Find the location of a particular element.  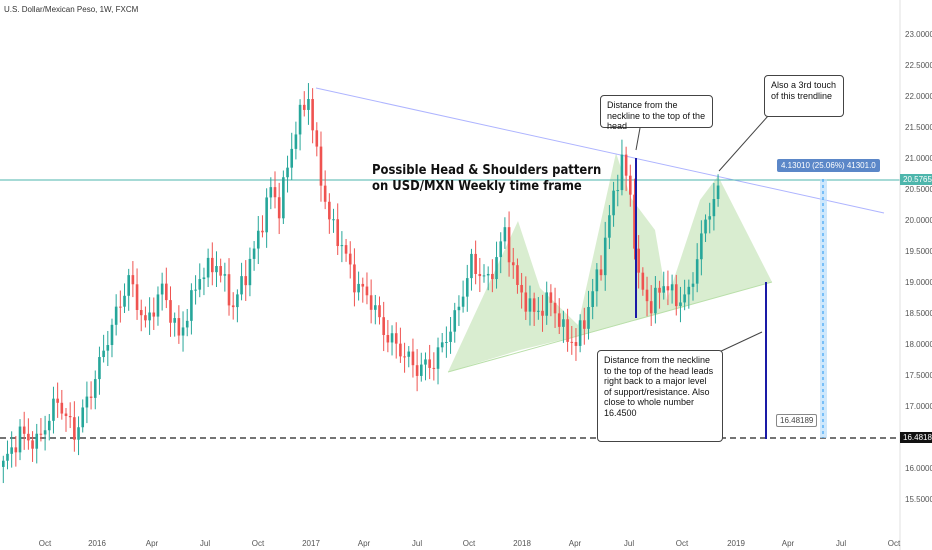

y-tick-label: 20.50000 is located at coordinates (918, 189).